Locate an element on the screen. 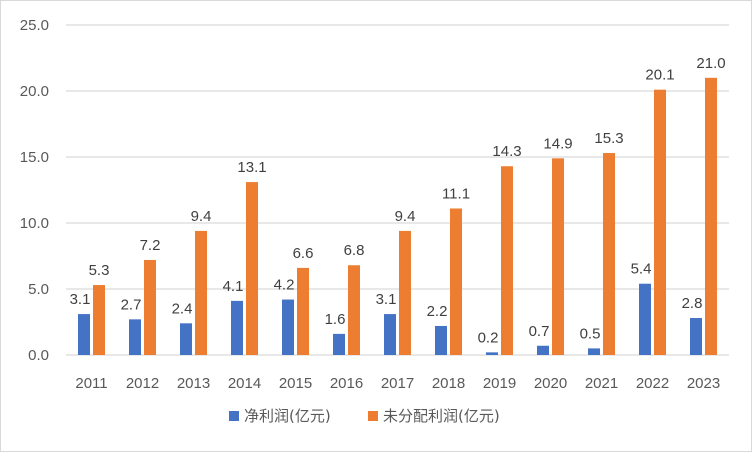 The image size is (752, 453). legend-item-undistributed-profit: 未分配利润(亿元) is located at coordinates (434, 416).